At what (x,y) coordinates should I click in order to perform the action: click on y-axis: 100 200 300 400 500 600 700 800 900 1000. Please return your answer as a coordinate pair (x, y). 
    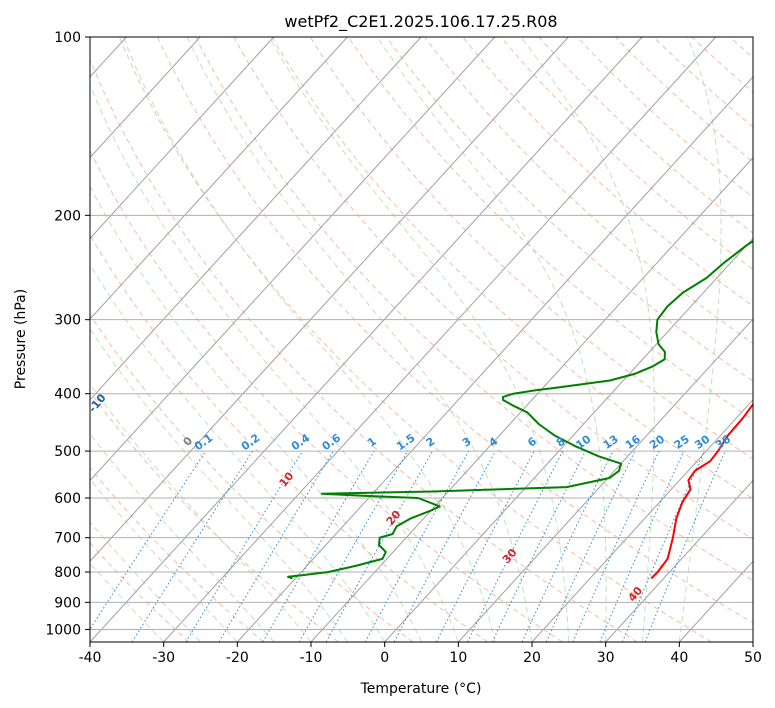
    Looking at the image, I should click on (67, 334).